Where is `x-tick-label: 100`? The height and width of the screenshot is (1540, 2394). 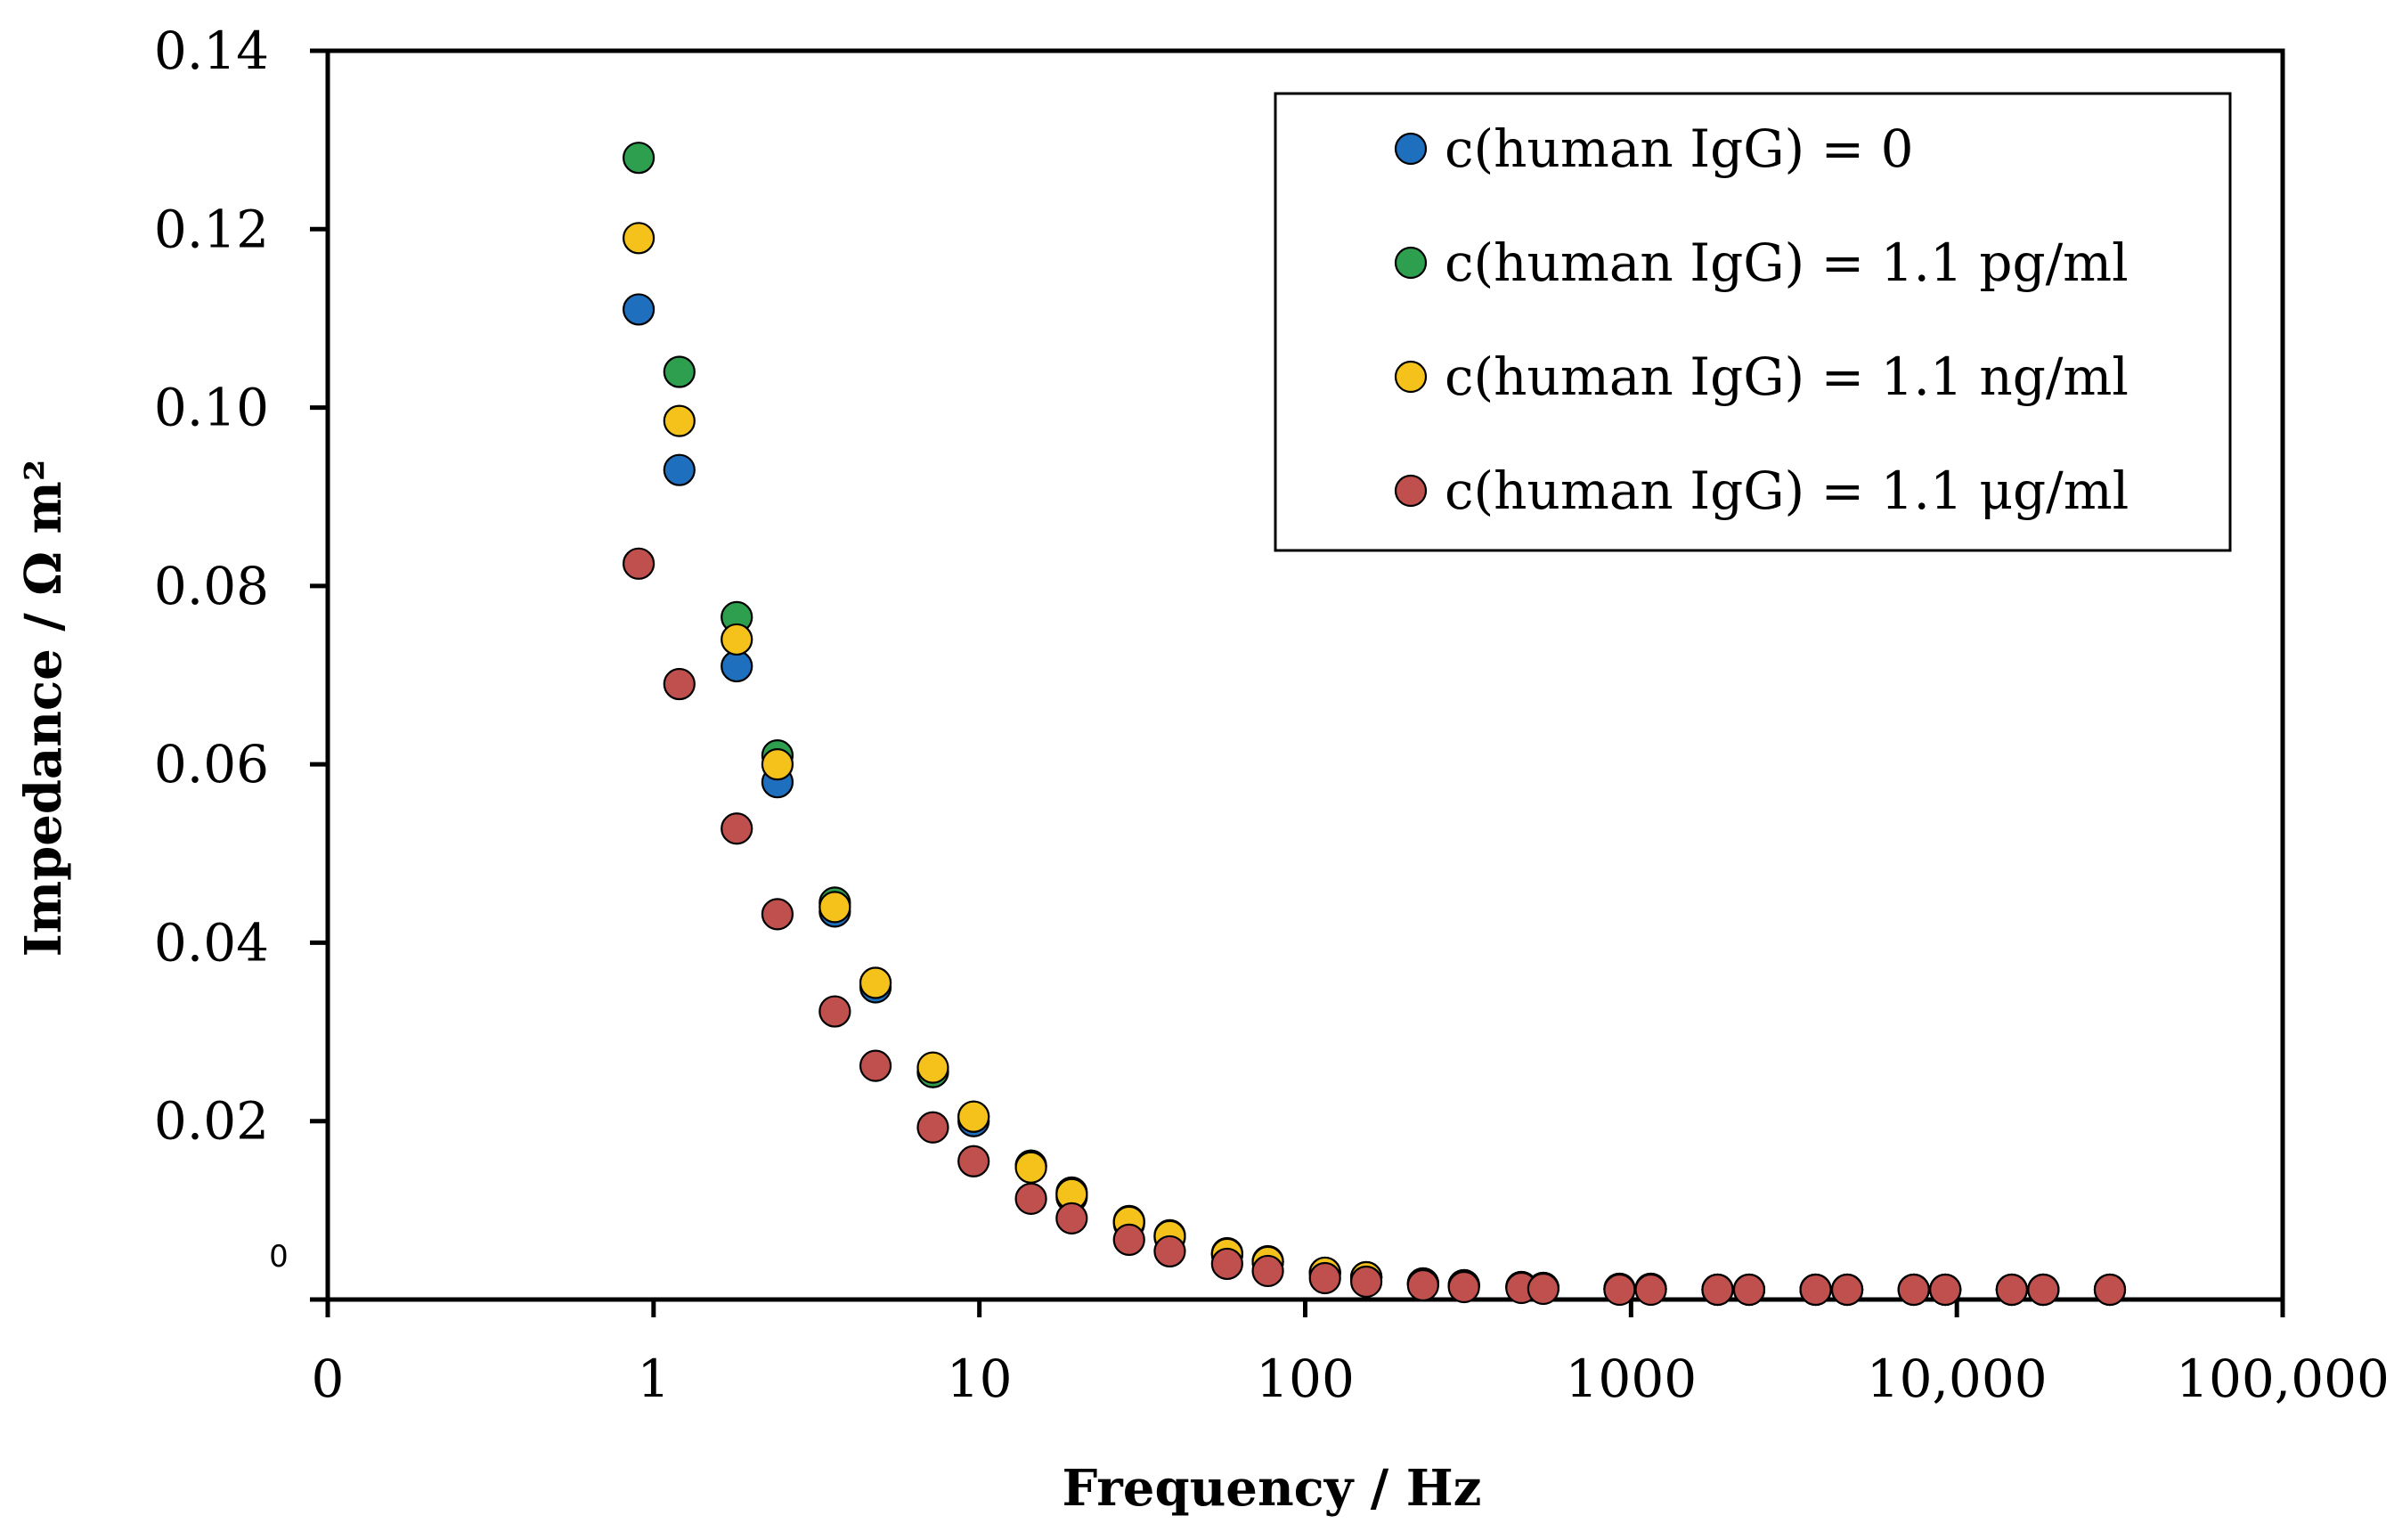 x-tick-label: 100 is located at coordinates (1305, 1379).